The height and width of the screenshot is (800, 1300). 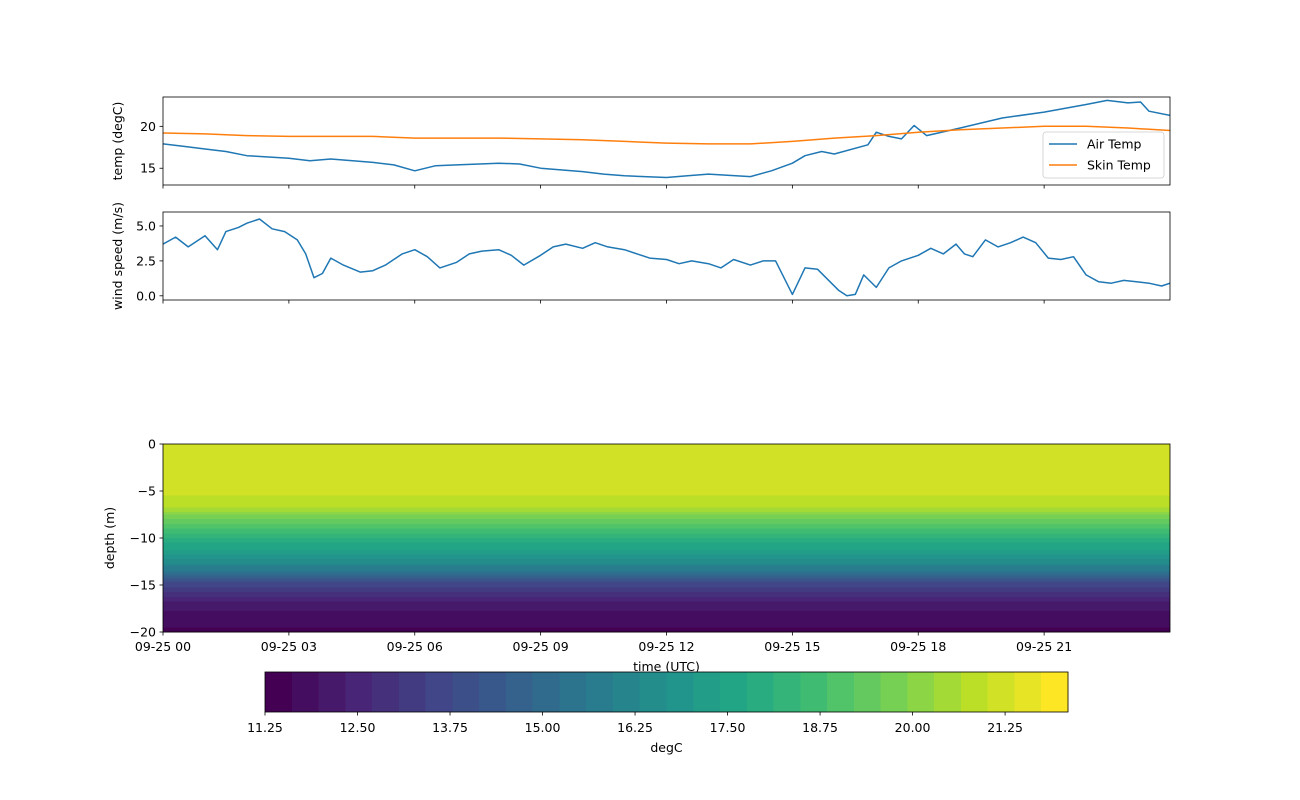 I want to click on colorbar-tick-label: 16.25, so click(x=635, y=727).